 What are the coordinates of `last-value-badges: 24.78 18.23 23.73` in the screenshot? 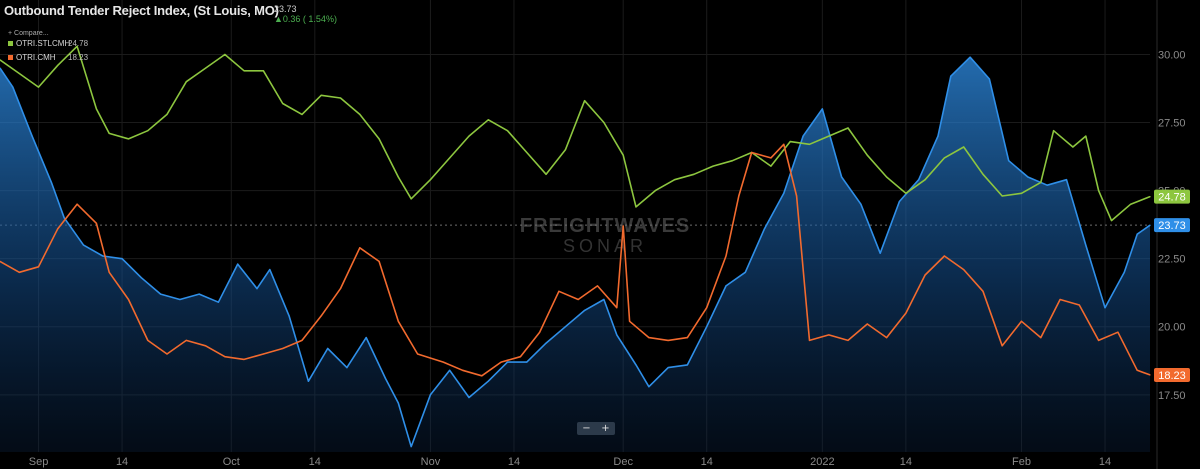 It's located at (1172, 285).